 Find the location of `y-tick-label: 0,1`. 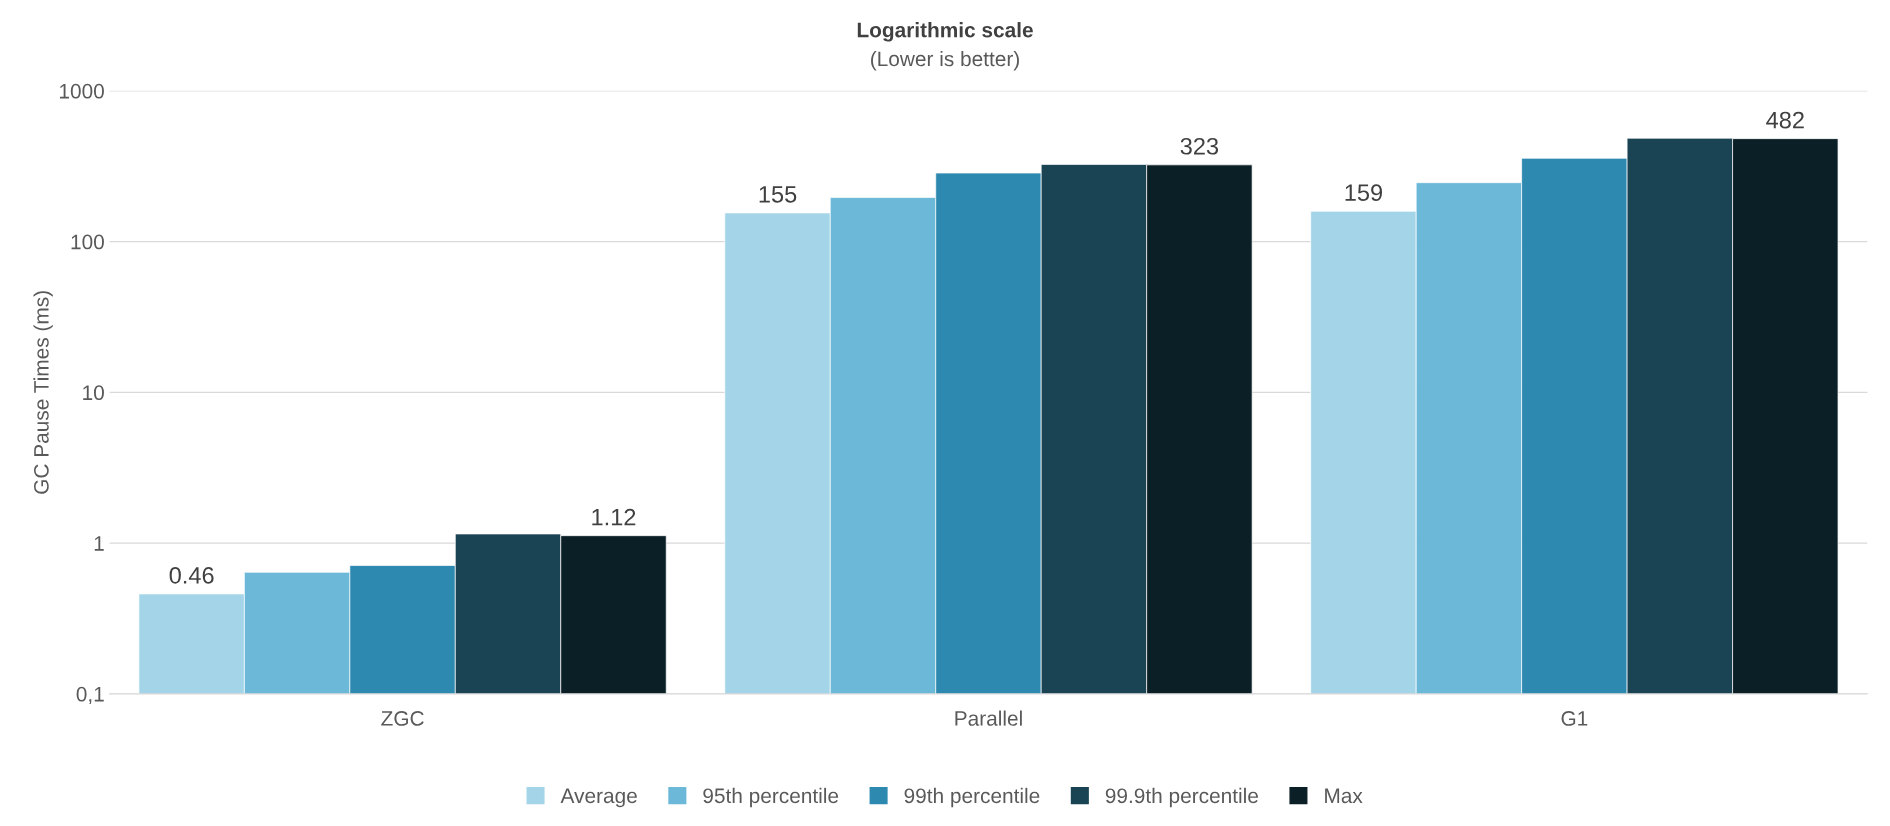

y-tick-label: 0,1 is located at coordinates (90, 695).